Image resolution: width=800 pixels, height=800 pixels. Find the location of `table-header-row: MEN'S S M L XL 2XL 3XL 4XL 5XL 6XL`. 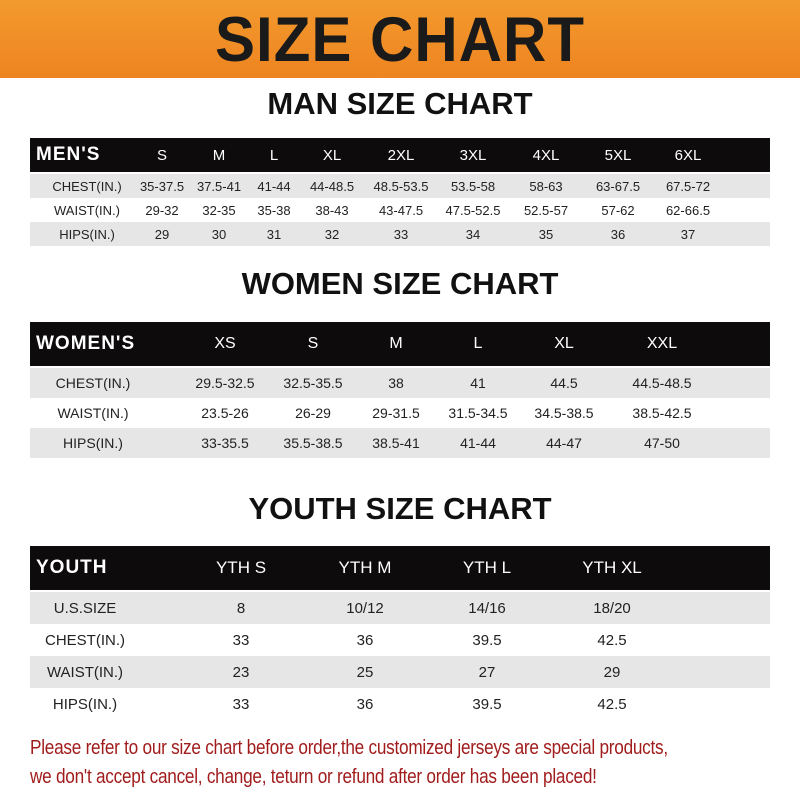

table-header-row: MEN'S S M L XL 2XL 3XL 4XL 5XL 6XL is located at coordinates (400, 155).